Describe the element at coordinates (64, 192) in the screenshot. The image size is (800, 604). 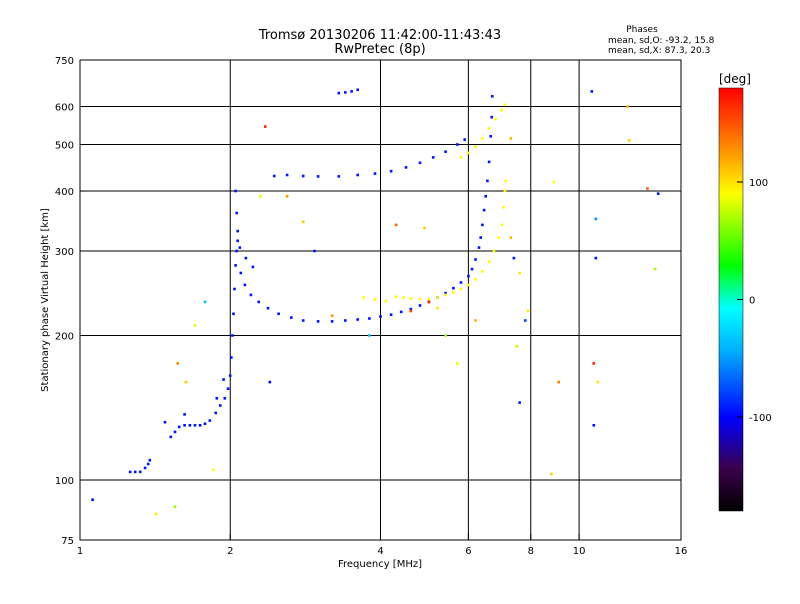
I see `y-tick-label: 400` at that location.